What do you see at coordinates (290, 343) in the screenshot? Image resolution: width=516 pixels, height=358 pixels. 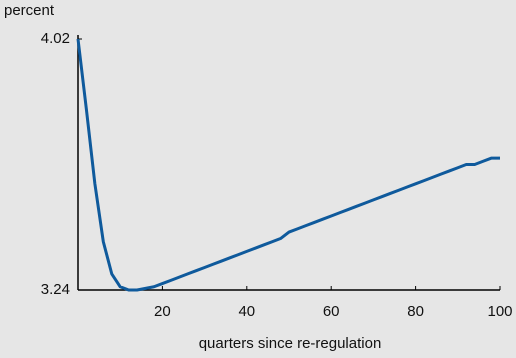 I see `x-axis-label: quarters since re-regulation` at bounding box center [290, 343].